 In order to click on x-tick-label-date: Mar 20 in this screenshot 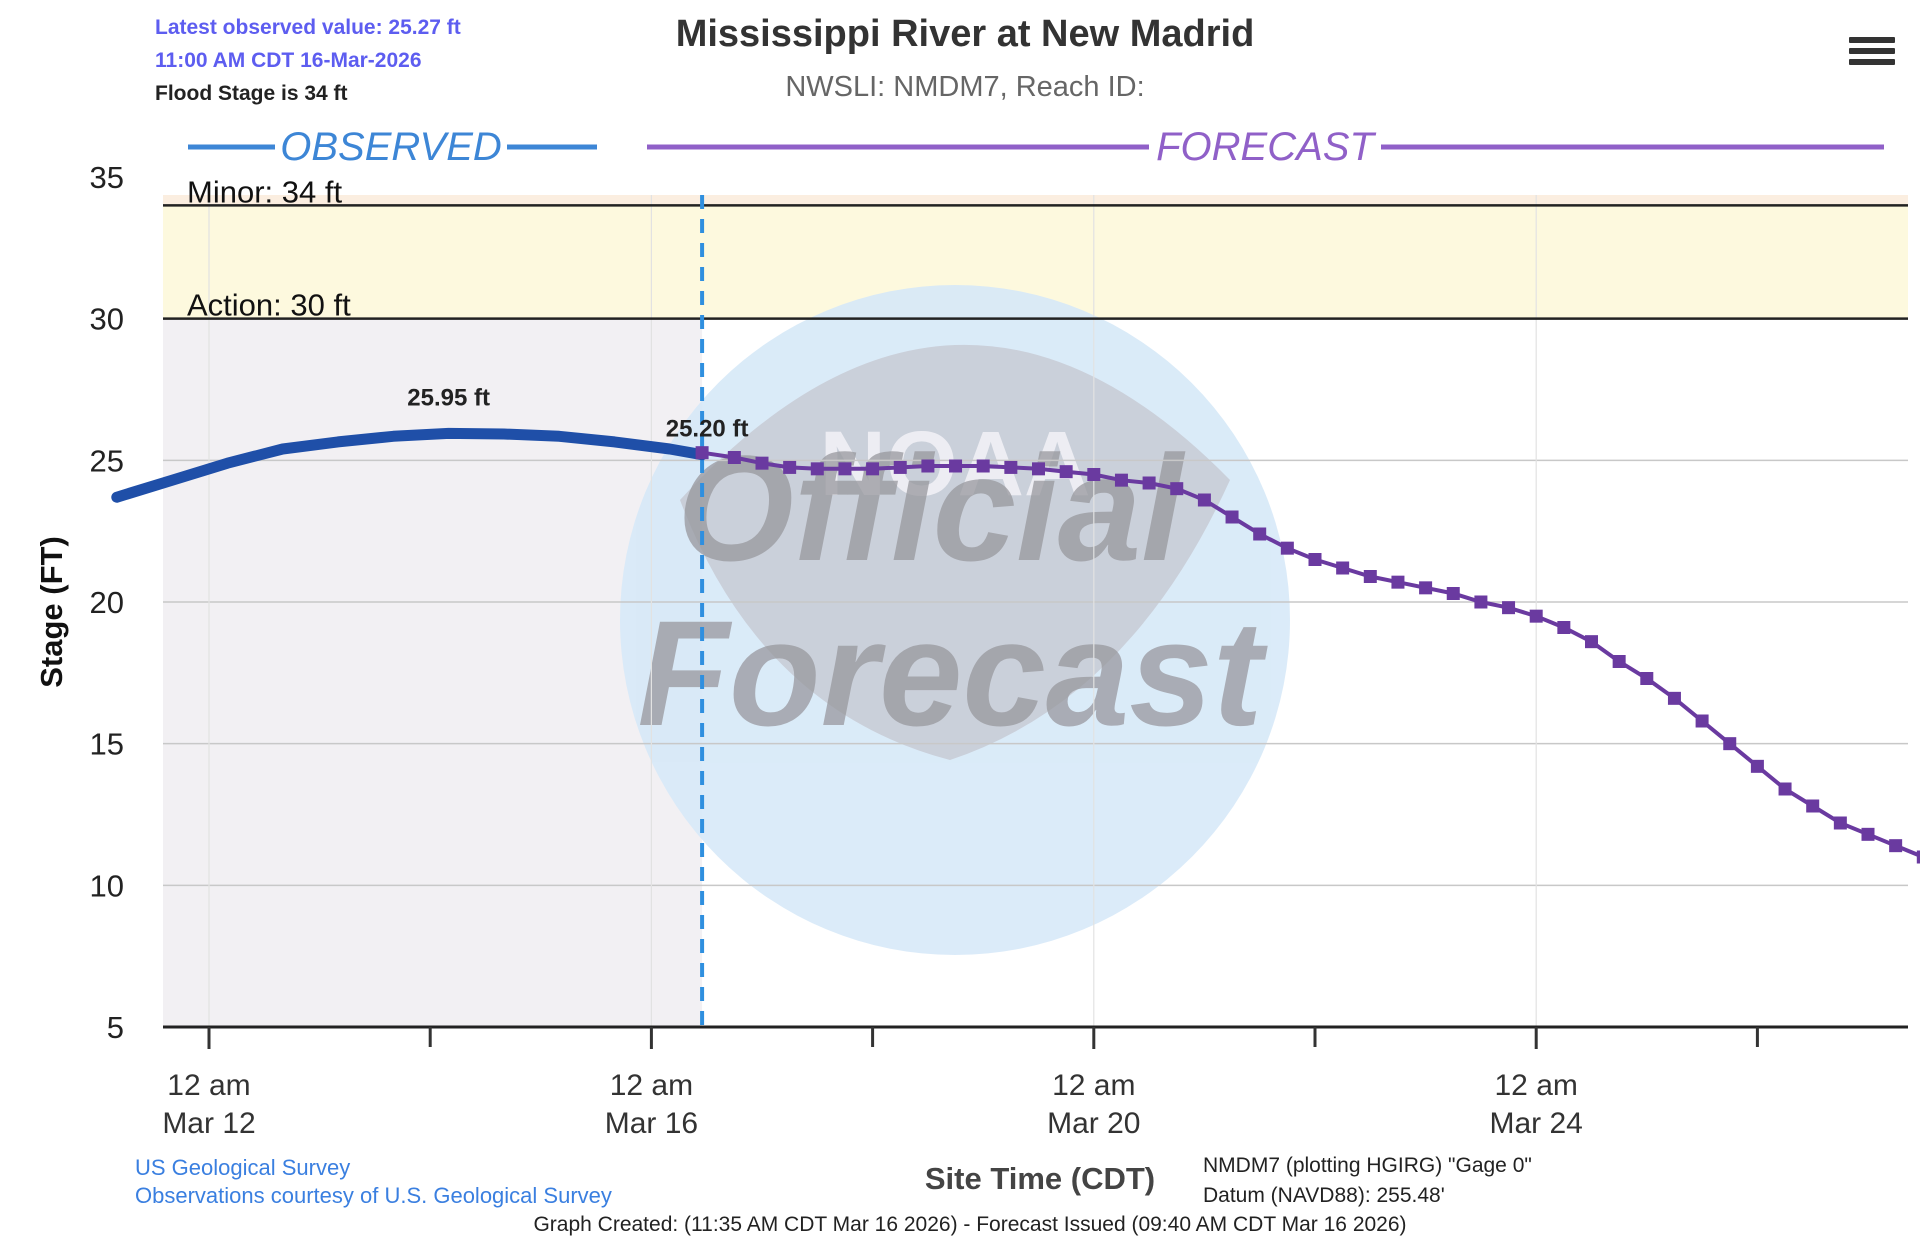, I will do `click(1093, 1123)`.